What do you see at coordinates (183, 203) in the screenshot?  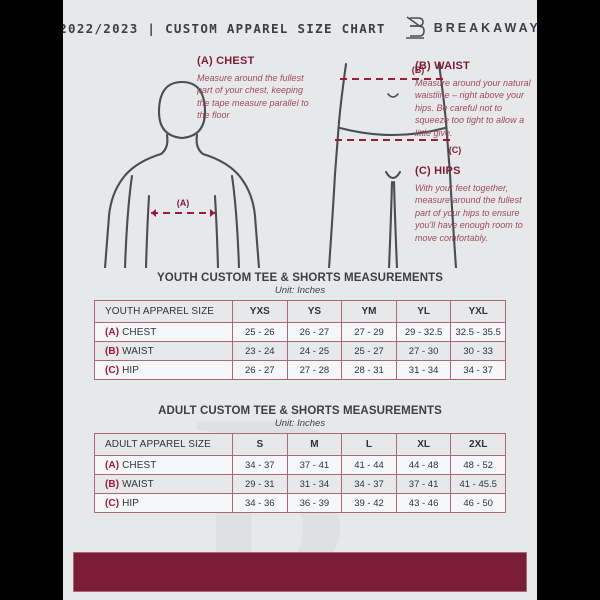 I see `chest-marker-label: (A)` at bounding box center [183, 203].